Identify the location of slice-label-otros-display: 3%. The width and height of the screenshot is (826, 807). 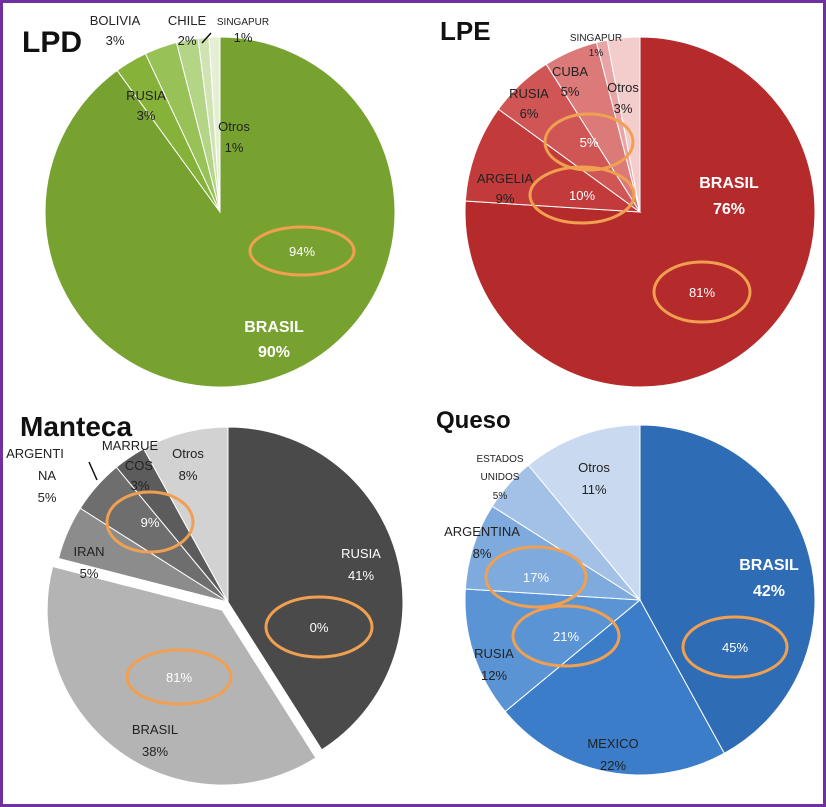
(623, 108).